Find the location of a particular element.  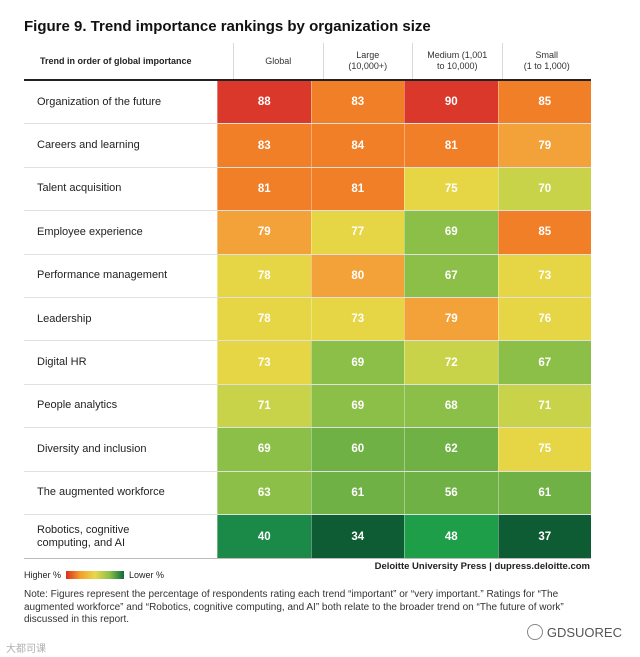

row-label: Performance management is located at coordinates (102, 275).